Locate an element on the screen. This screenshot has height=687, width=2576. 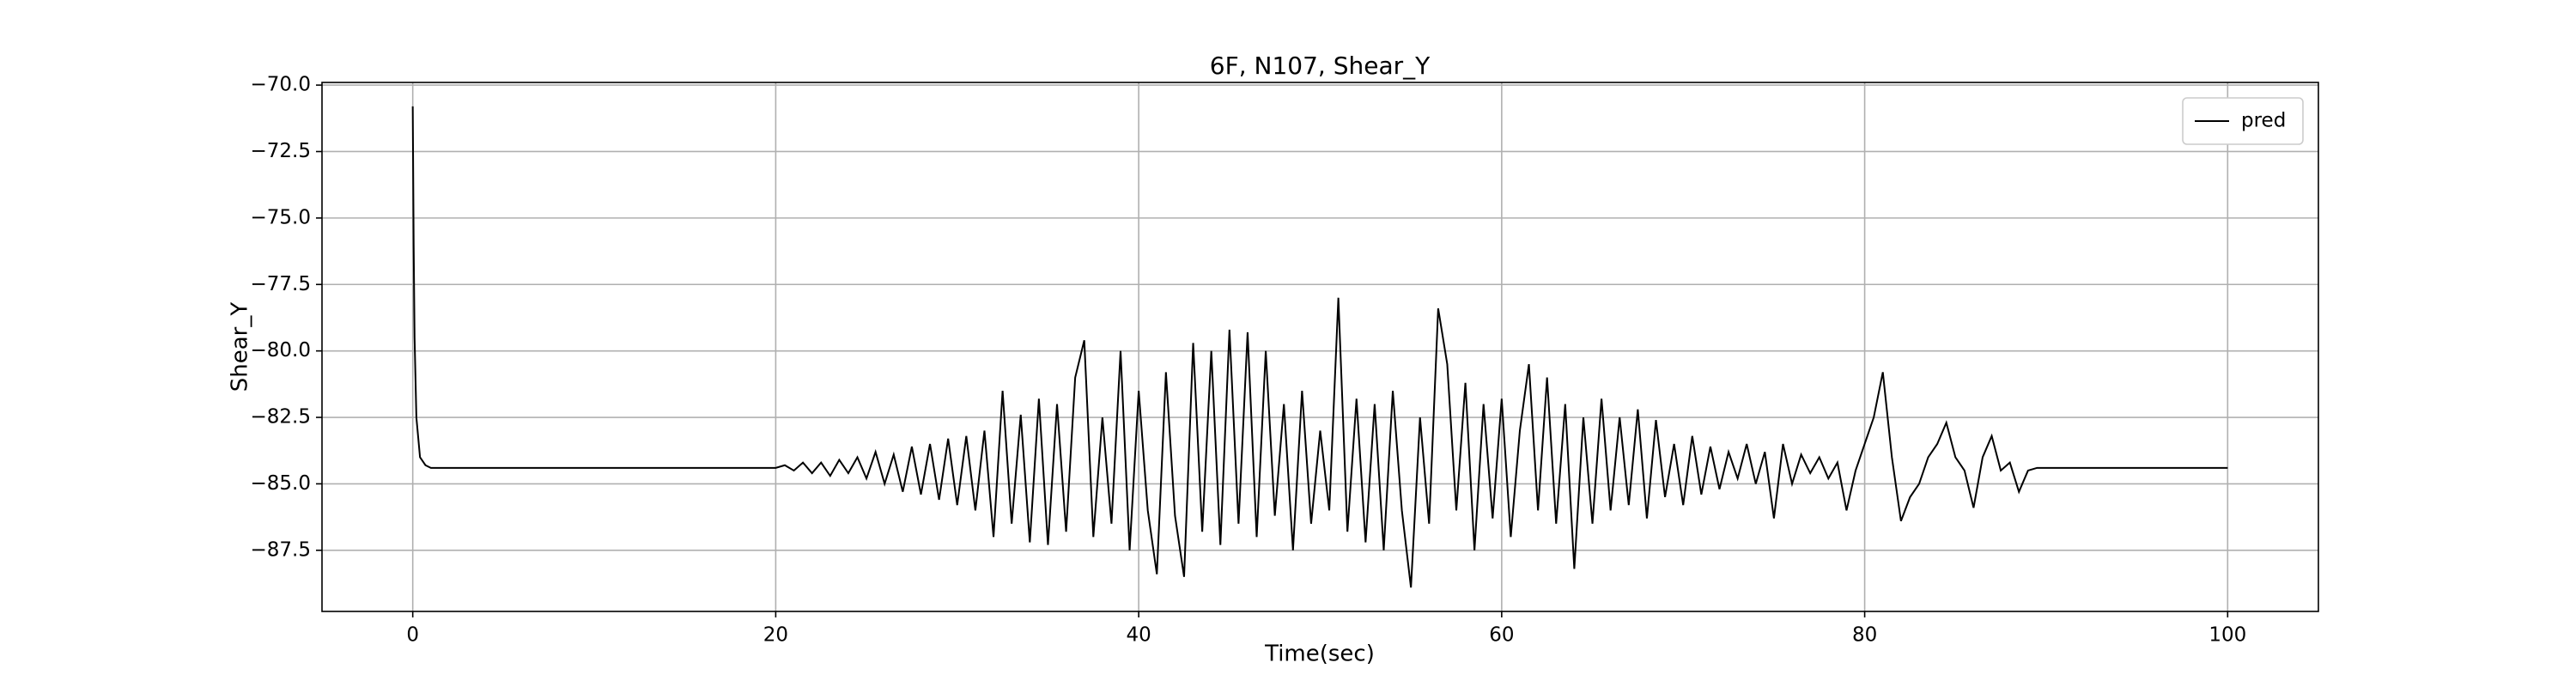
x-axis-label: Time(sec) is located at coordinates (1319, 654).